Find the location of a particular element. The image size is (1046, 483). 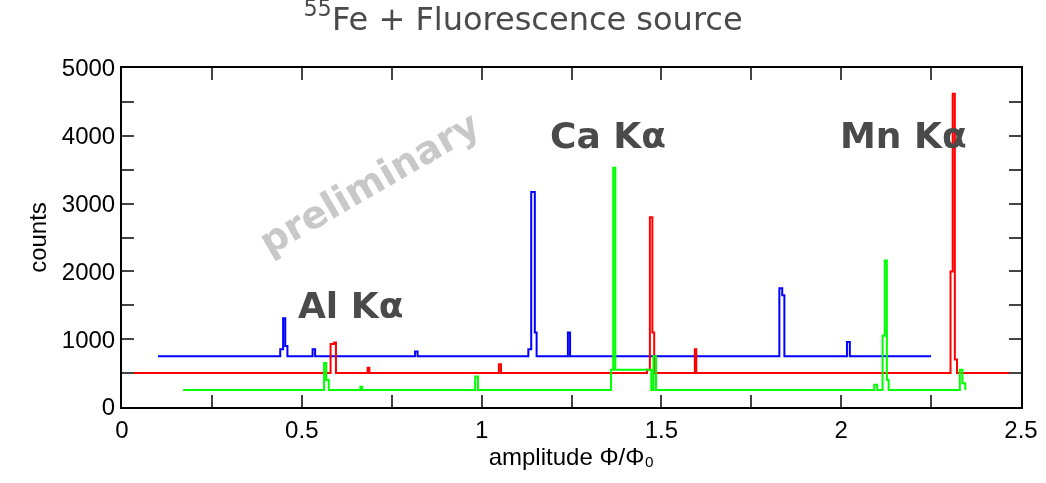

x-axis-title: amplitude Φ/Φ₀ is located at coordinates (571, 456).